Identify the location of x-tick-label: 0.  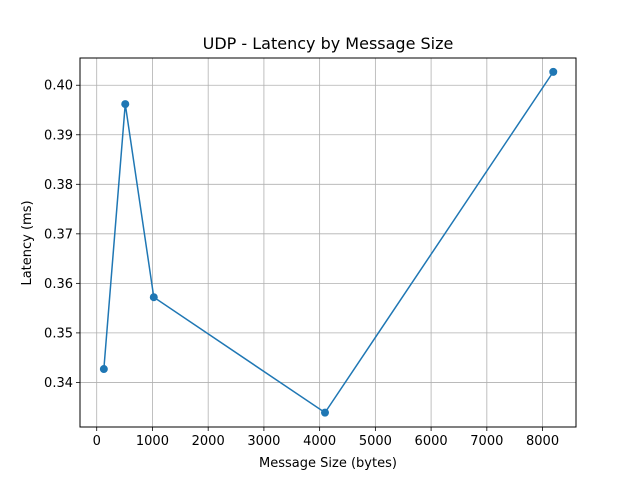
(97, 441).